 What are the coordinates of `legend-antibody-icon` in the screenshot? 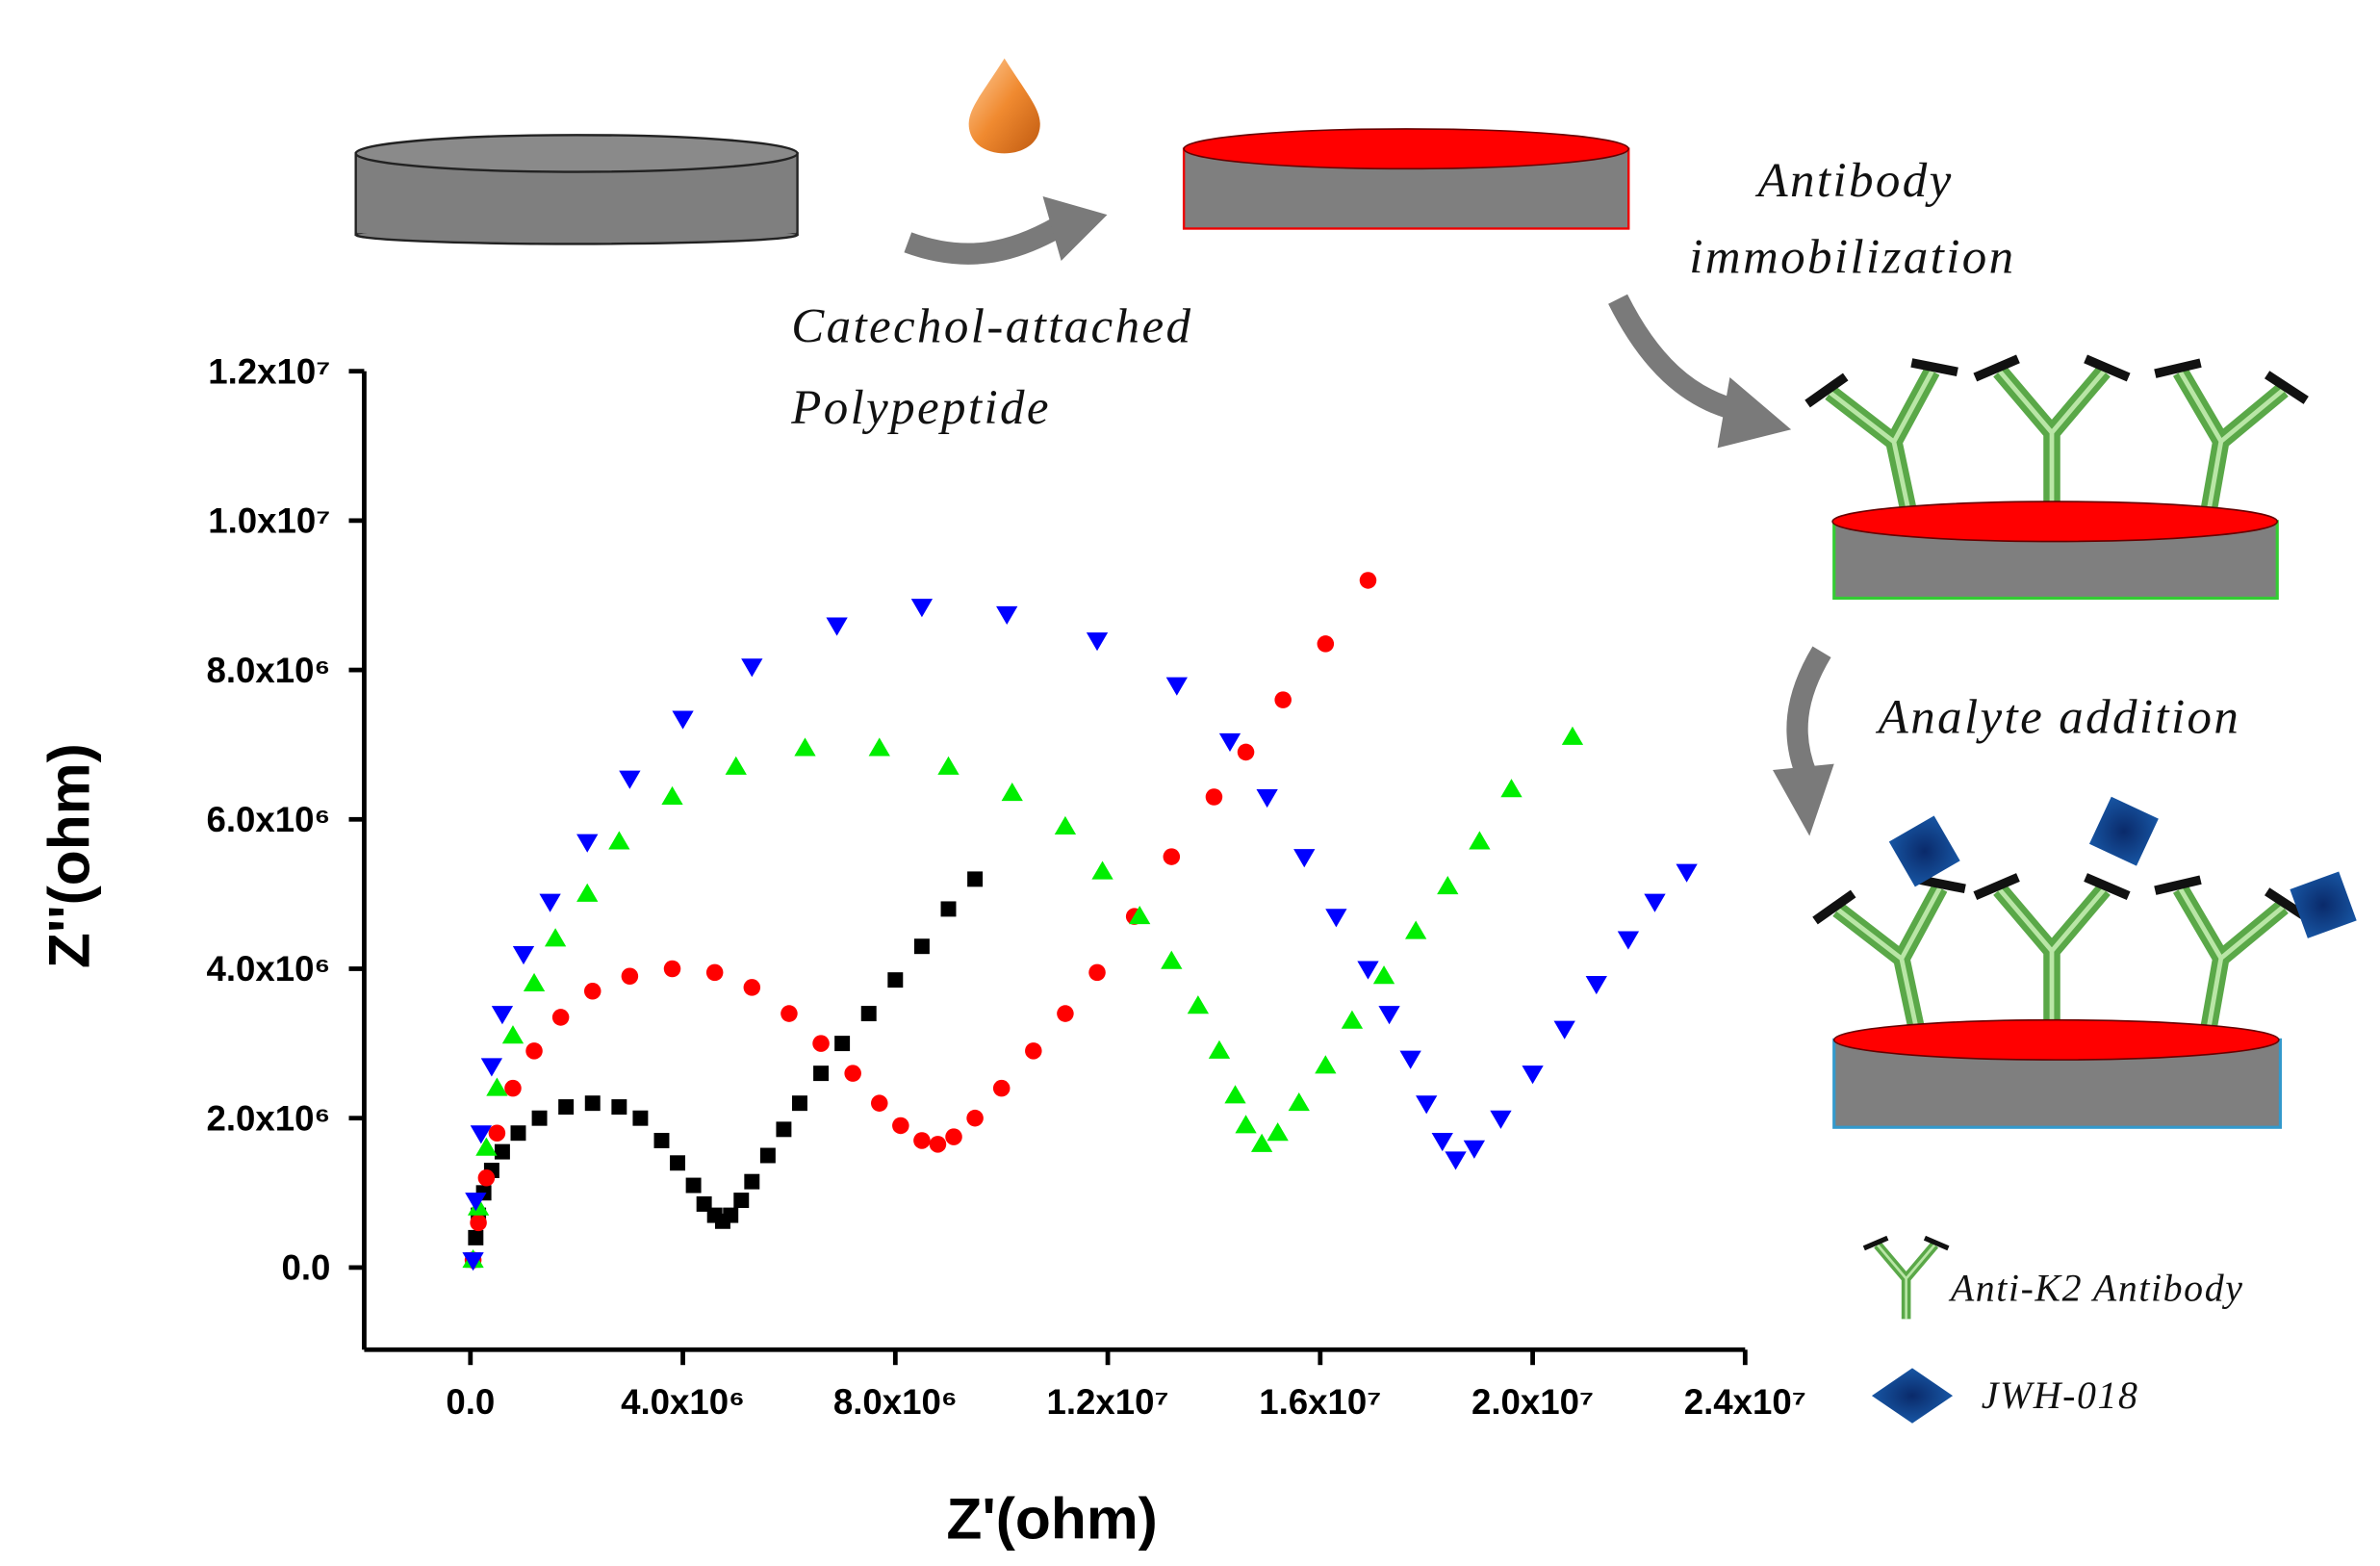 It's located at (1907, 1278).